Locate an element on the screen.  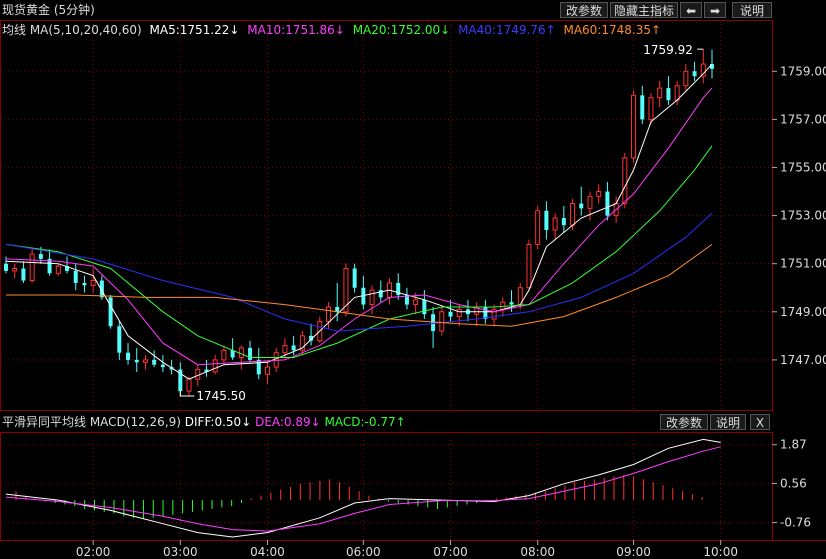
macd-value: MACD:-0.77↑ is located at coordinates (365, 422).